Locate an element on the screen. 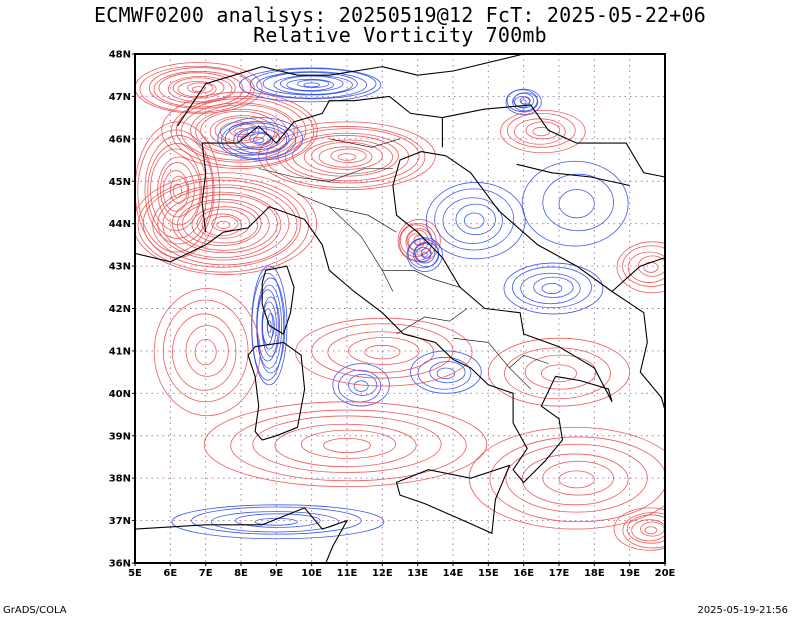 This screenshot has width=800, height=618. lon-tick-label: 10E is located at coordinates (311, 573).